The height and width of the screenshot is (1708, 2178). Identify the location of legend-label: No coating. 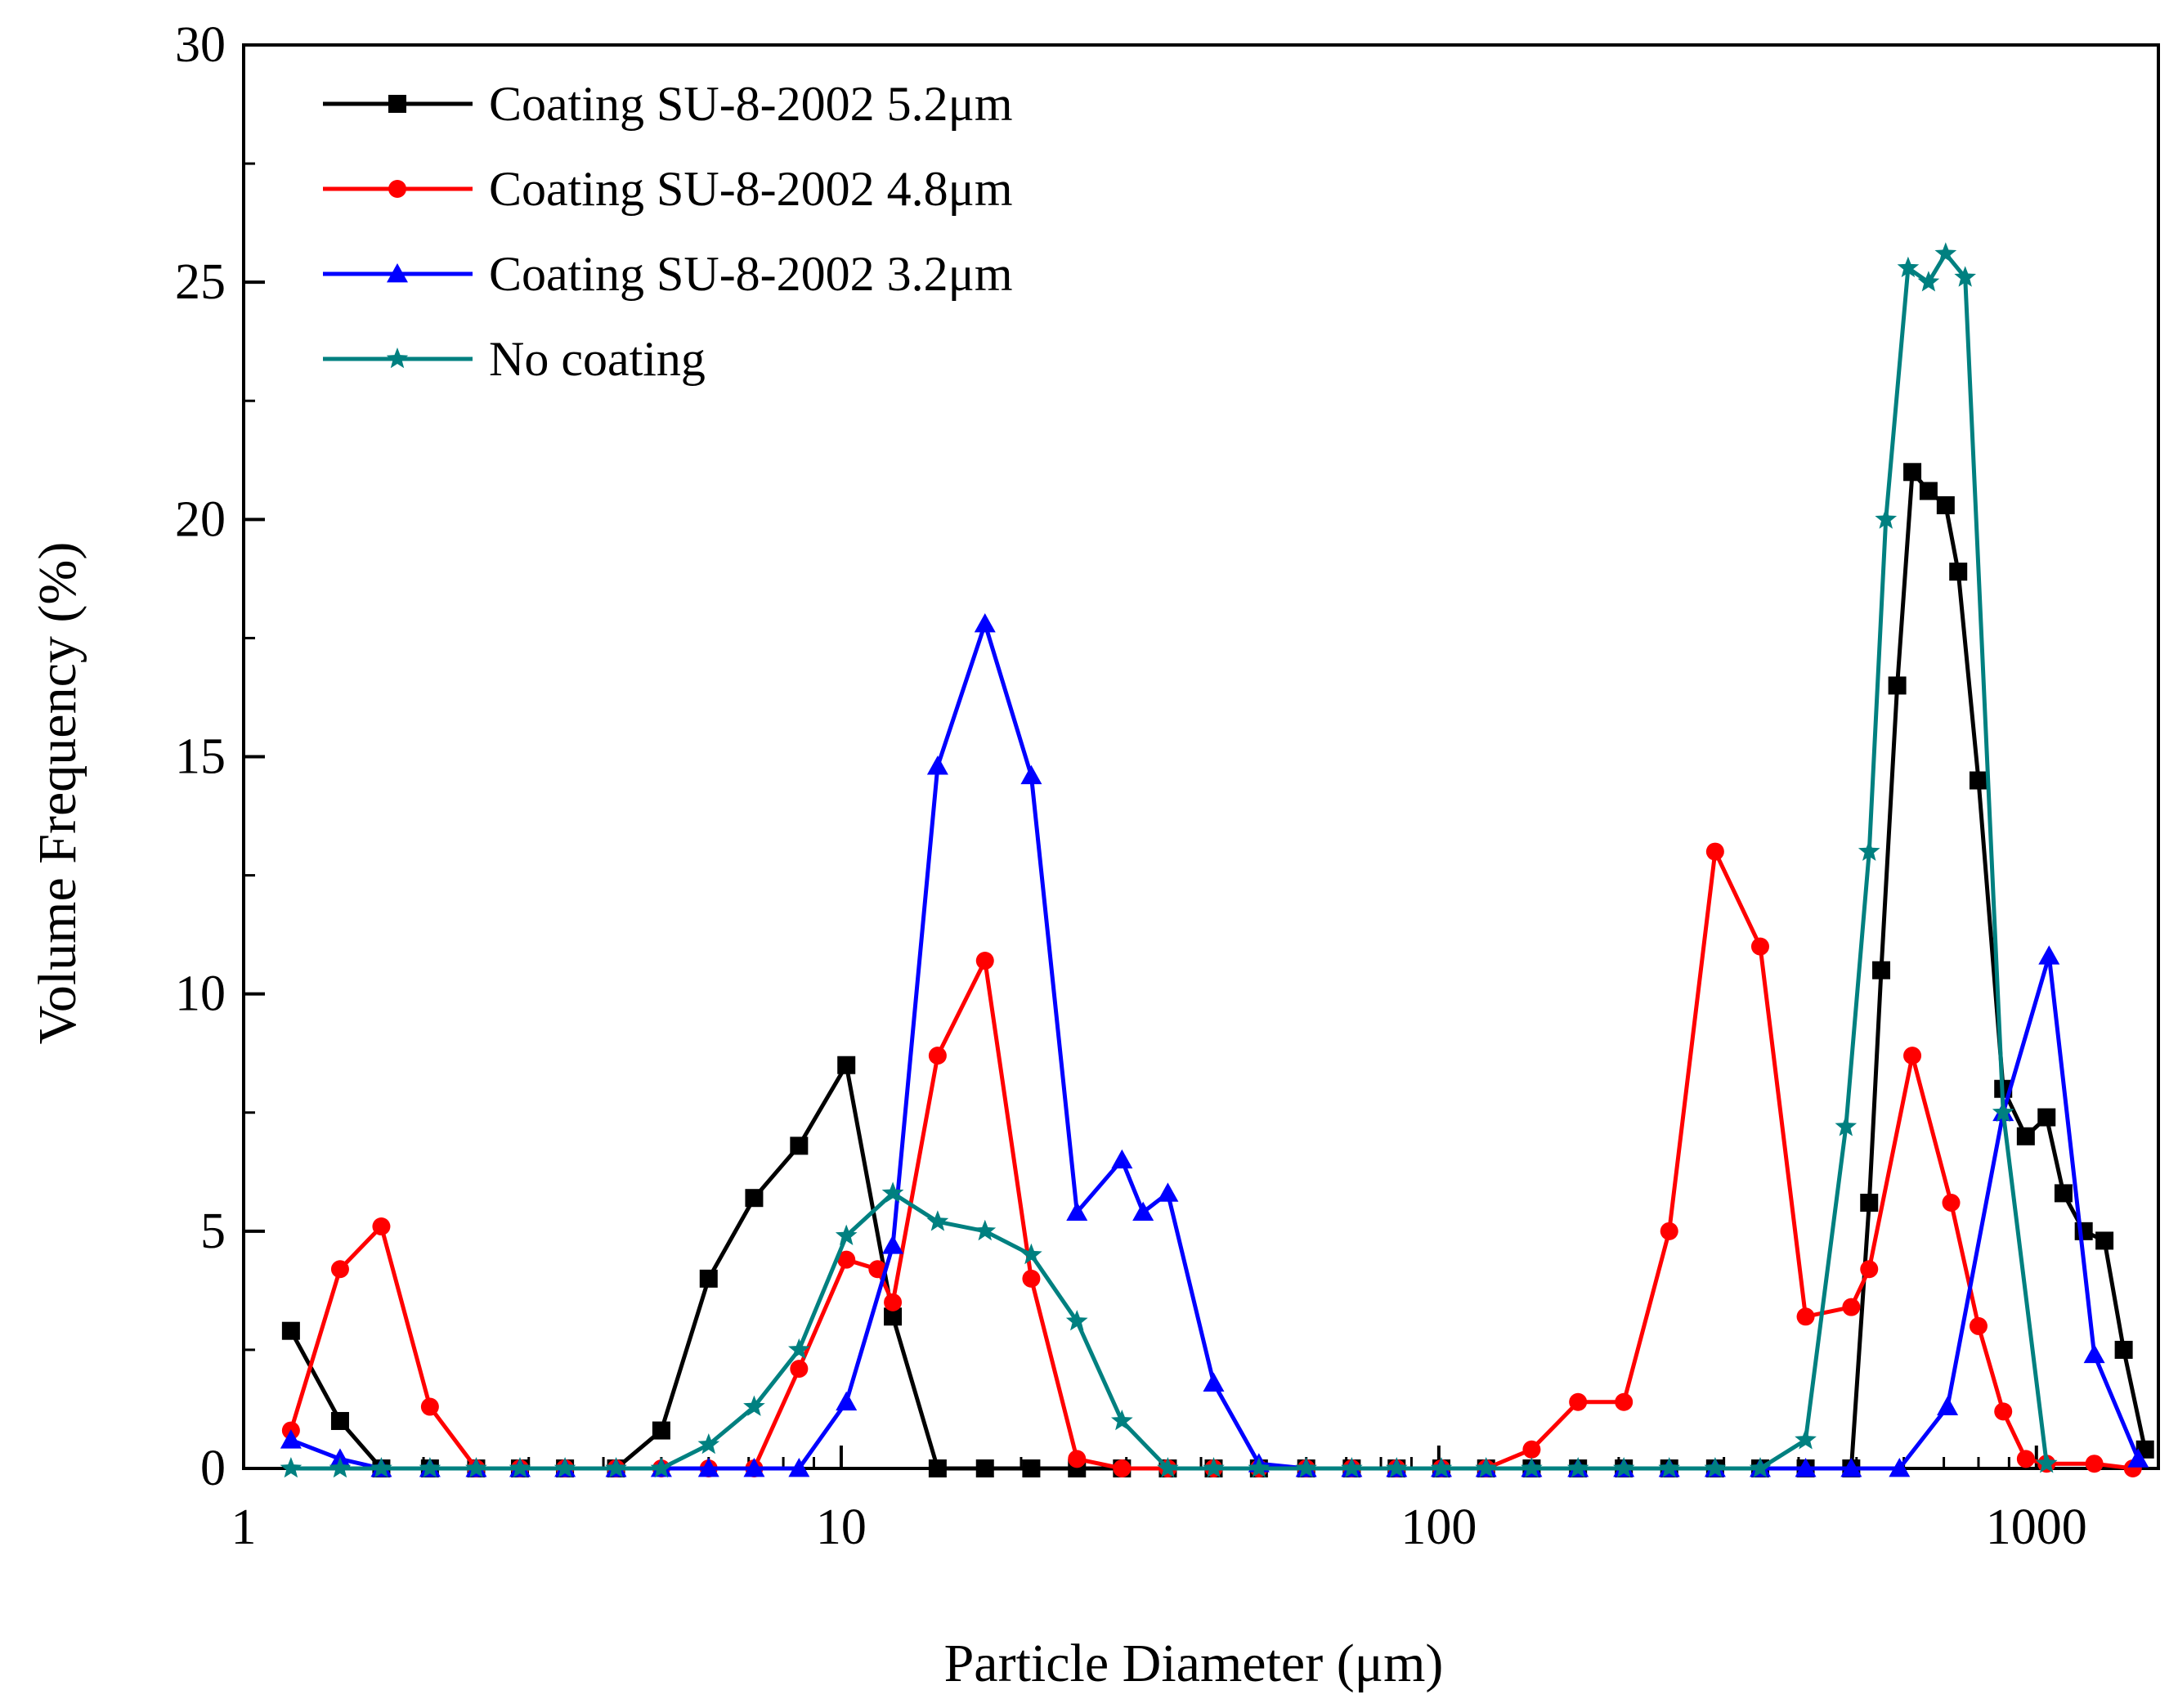
(597, 359).